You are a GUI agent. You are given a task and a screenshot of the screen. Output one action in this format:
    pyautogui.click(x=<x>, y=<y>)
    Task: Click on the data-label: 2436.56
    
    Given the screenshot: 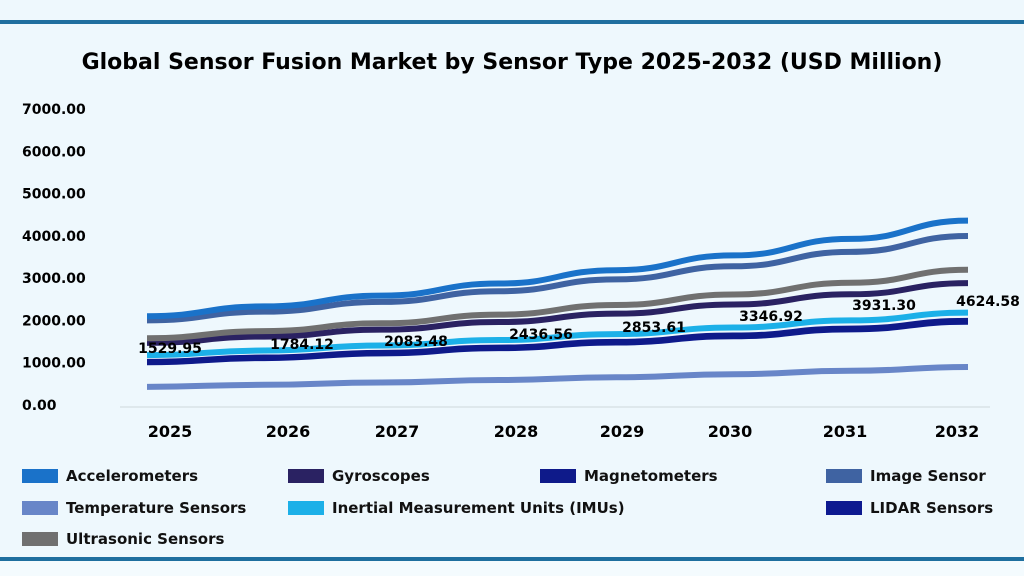 What is the action you would take?
    pyautogui.click(x=541, y=335)
    